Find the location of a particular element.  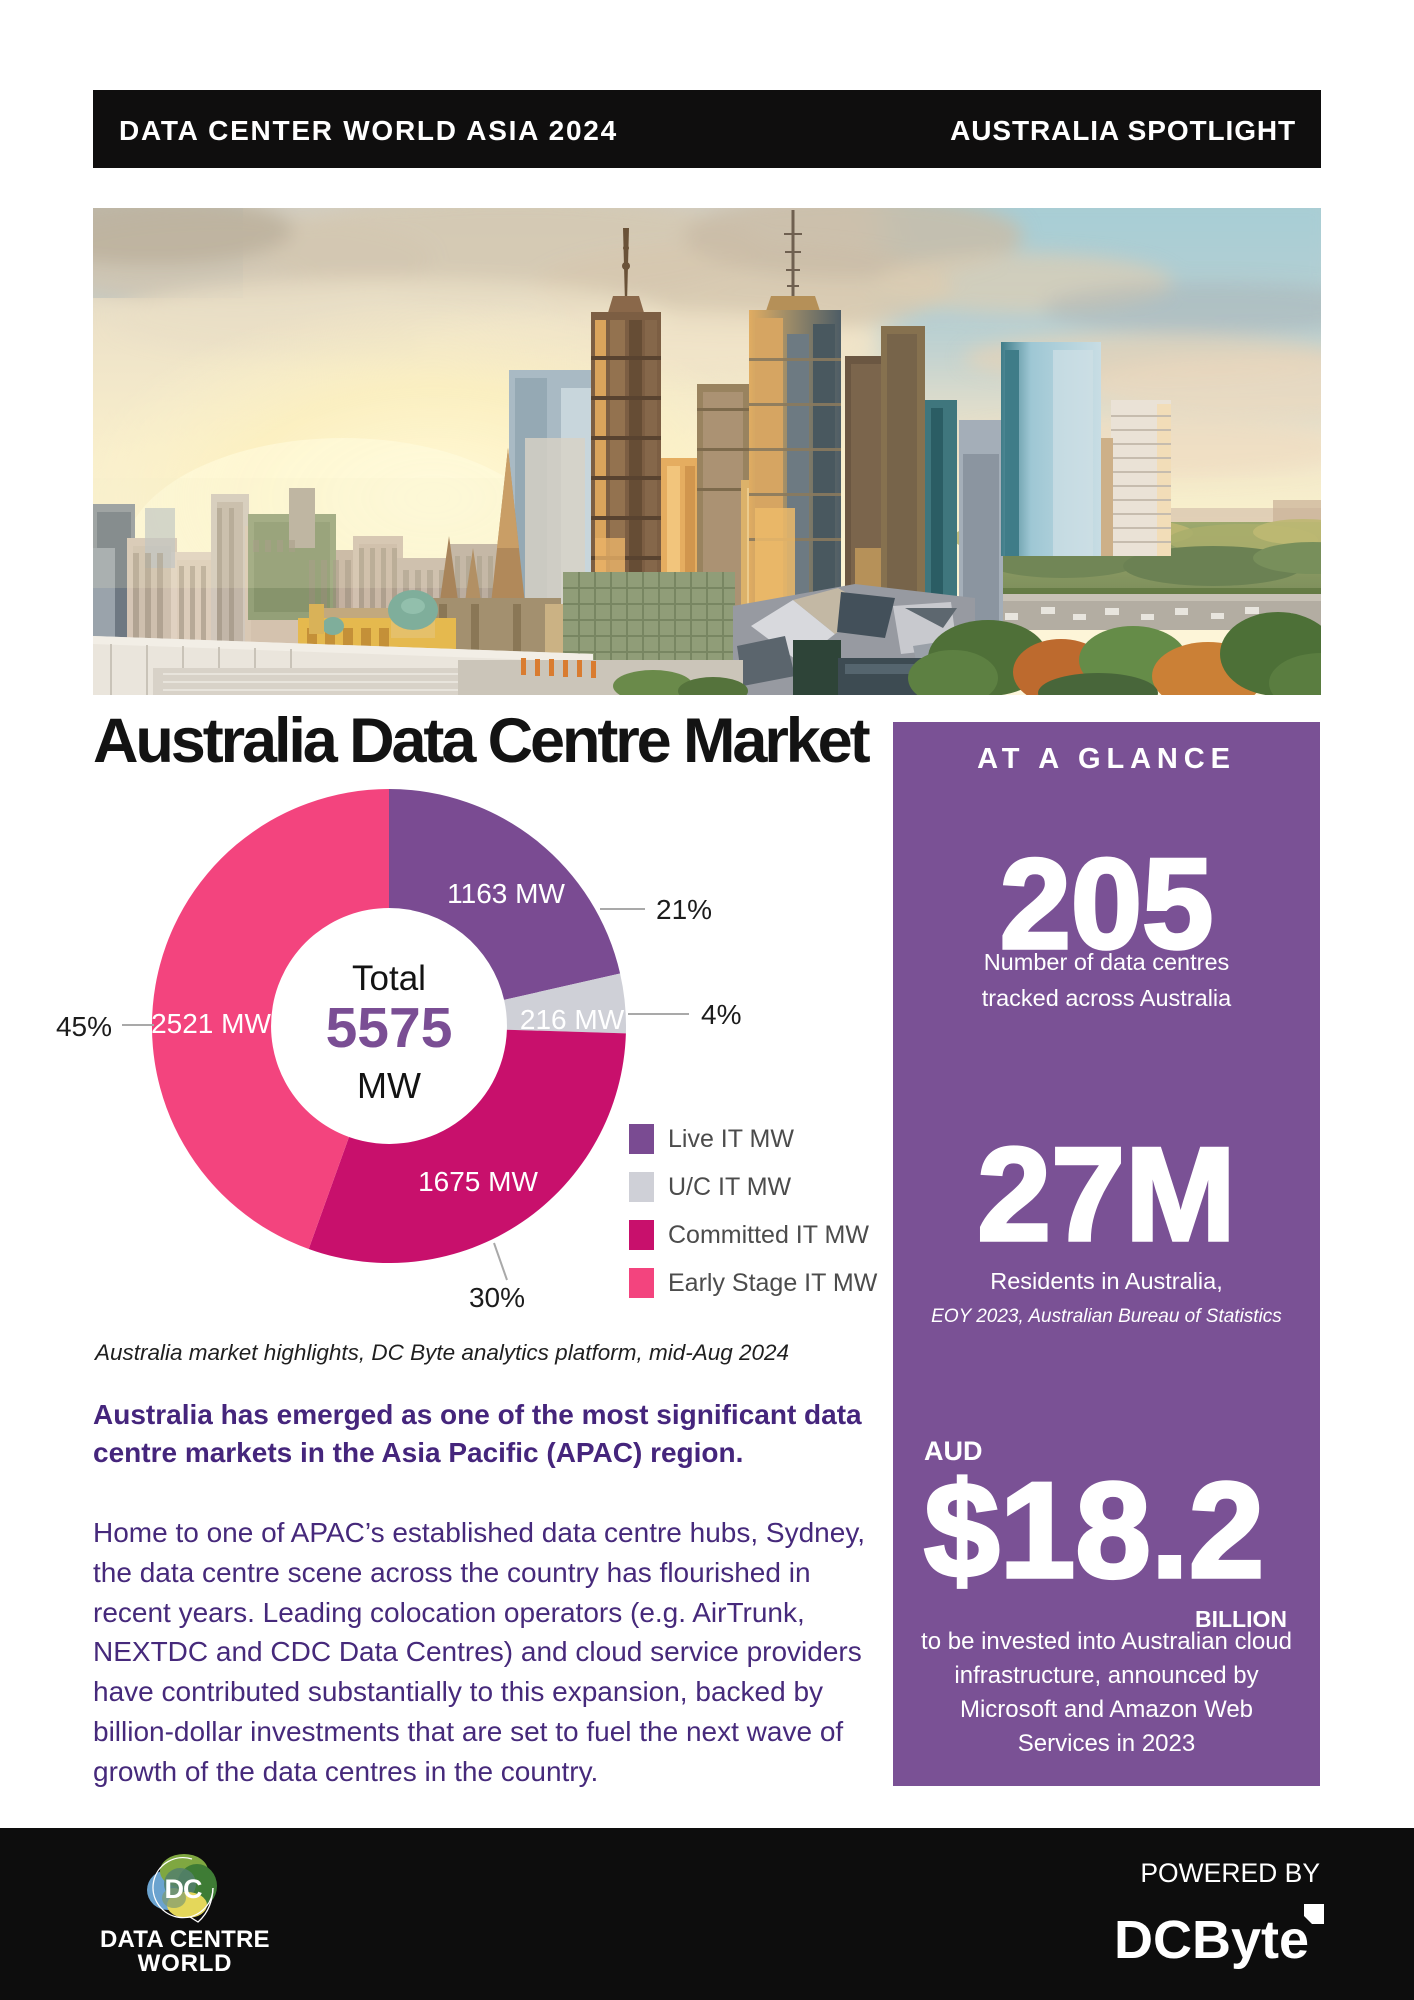

svg-text: DC is located at coordinates (183, 1889).